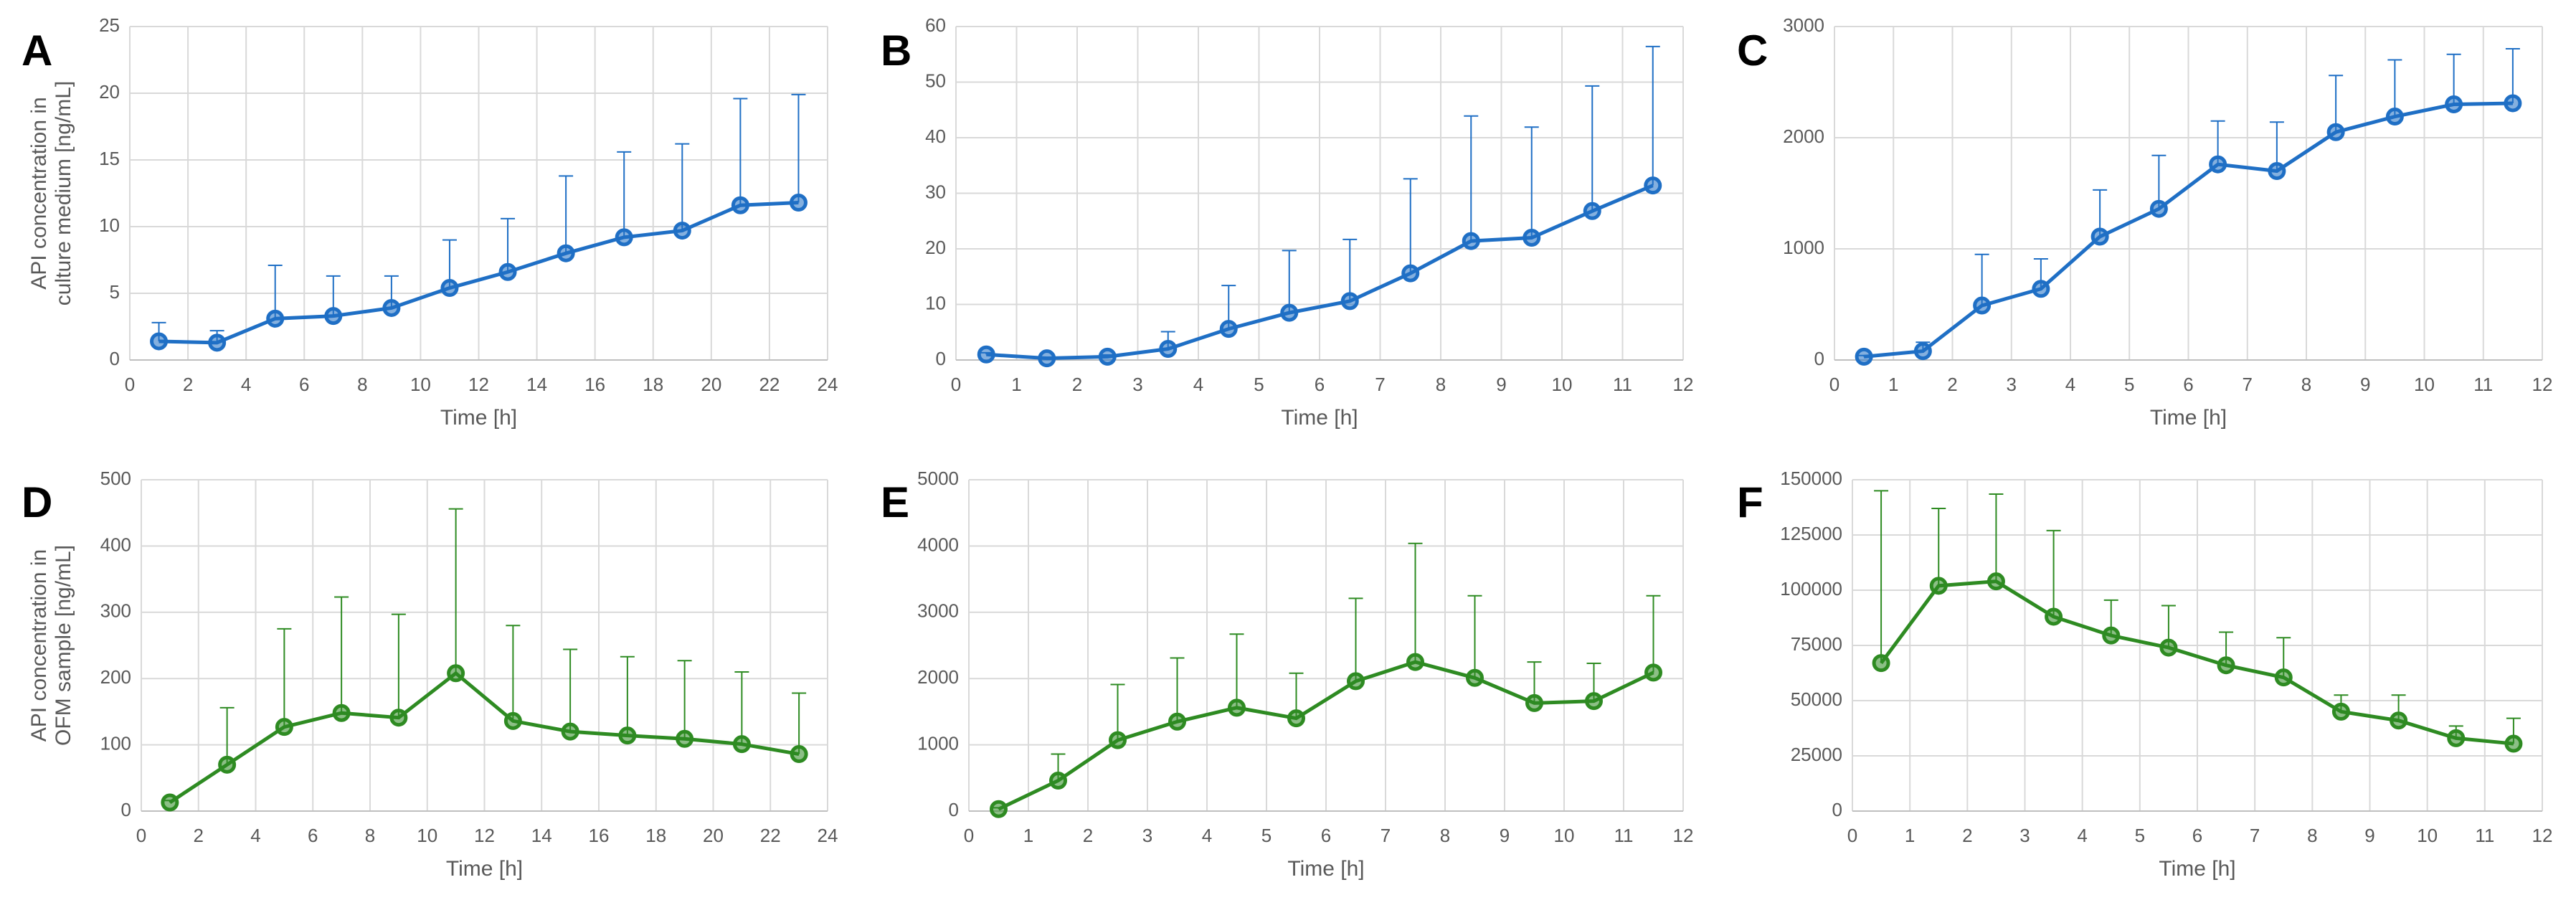 Image resolution: width=2576 pixels, height=900 pixels. What do you see at coordinates (935, 136) in the screenshot?
I see `y-tick-label: 40` at bounding box center [935, 136].